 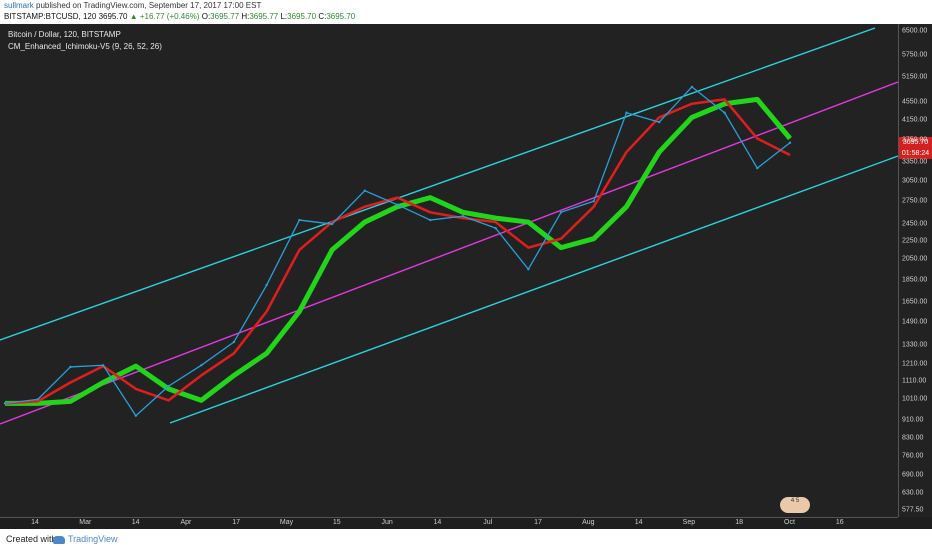 I want to click on price-axis-label: 4150.00, so click(x=915, y=120).